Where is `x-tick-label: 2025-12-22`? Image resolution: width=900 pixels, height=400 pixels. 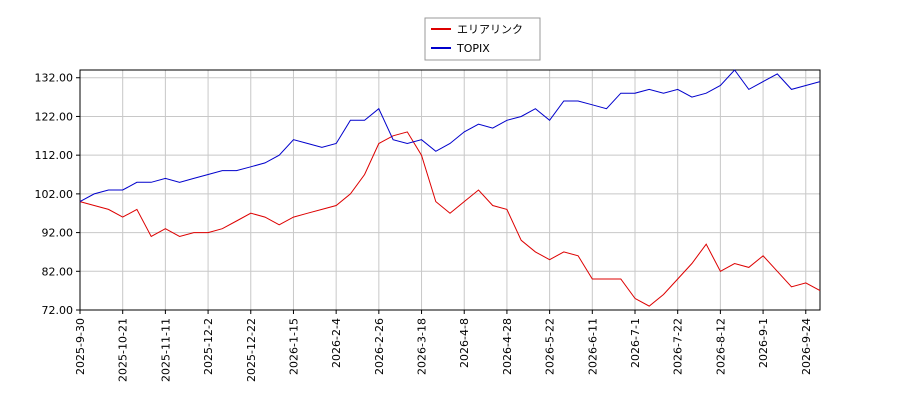
x-tick-label: 2025-12-22 is located at coordinates (251, 350).